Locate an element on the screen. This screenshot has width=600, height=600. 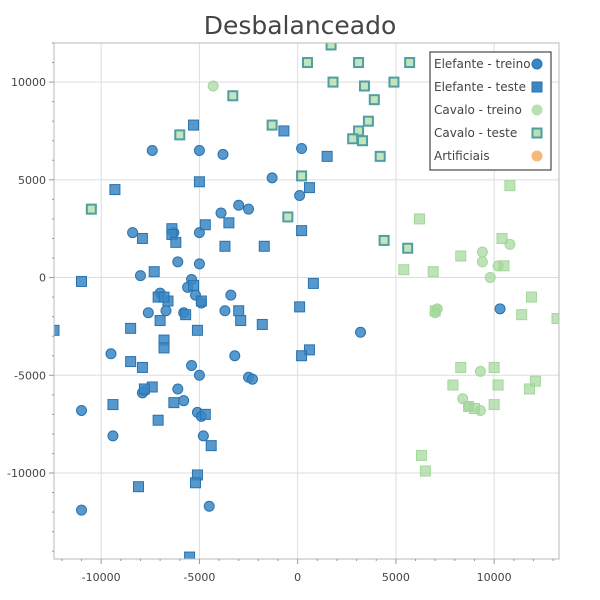
legend-label: Cavalo - treino is located at coordinates (478, 110).